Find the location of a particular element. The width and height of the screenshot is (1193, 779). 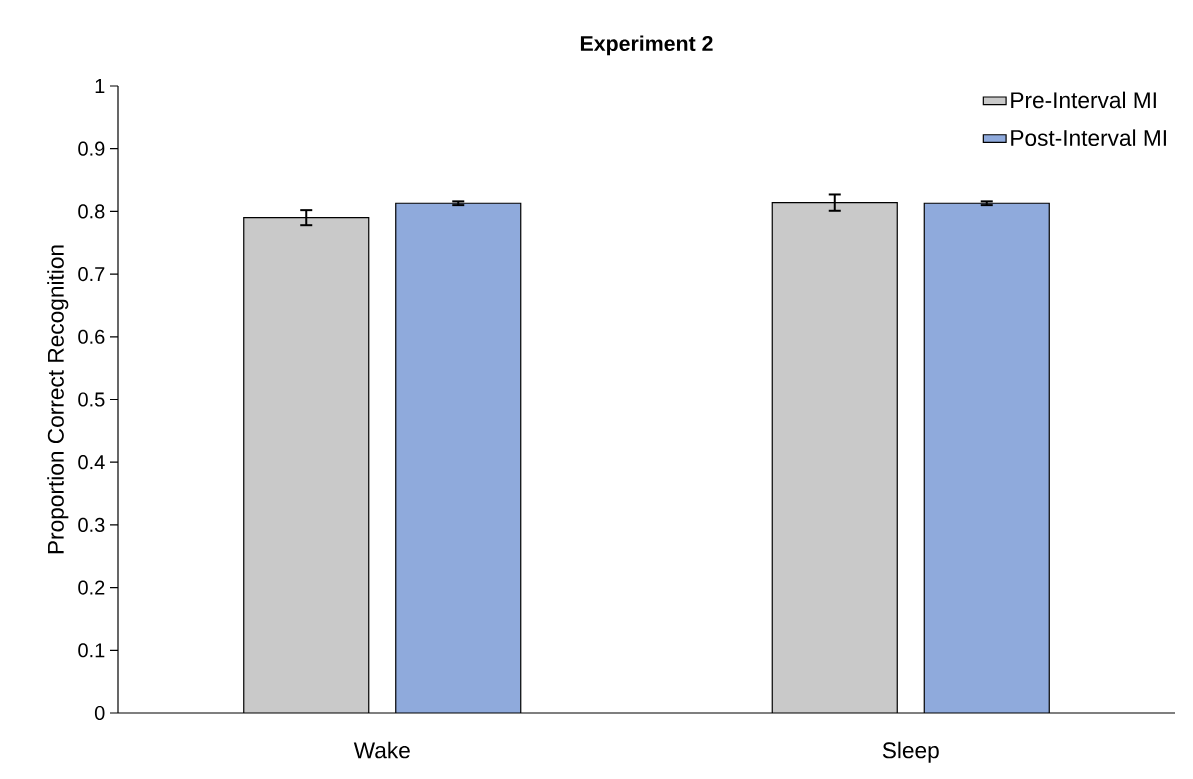

y-tick-label: 0.5 is located at coordinates (91, 399).